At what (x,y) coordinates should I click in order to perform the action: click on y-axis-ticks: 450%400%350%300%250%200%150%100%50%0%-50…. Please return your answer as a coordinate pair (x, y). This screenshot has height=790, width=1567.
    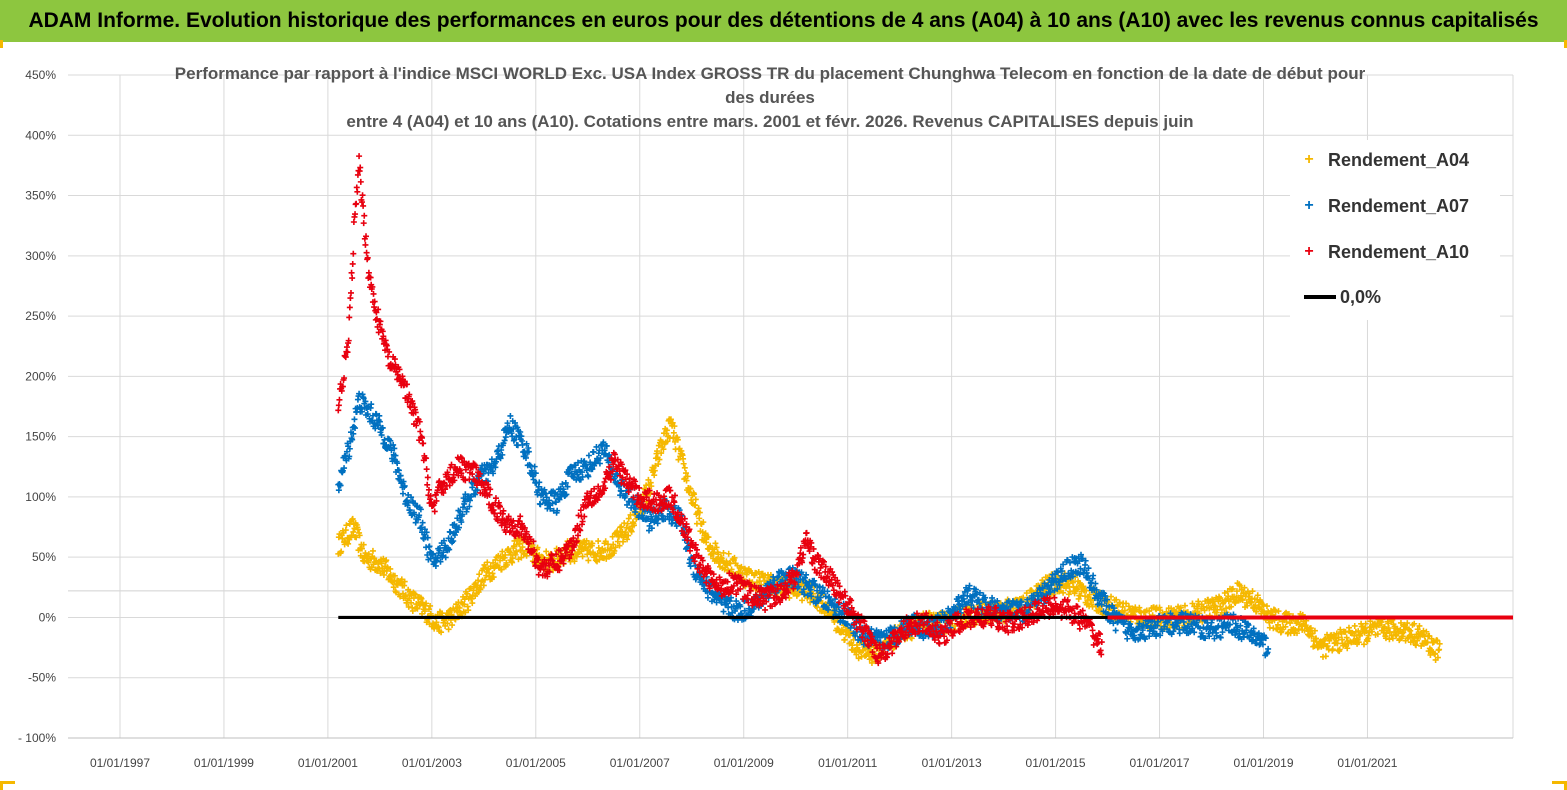
    Looking at the image, I should click on (37, 406).